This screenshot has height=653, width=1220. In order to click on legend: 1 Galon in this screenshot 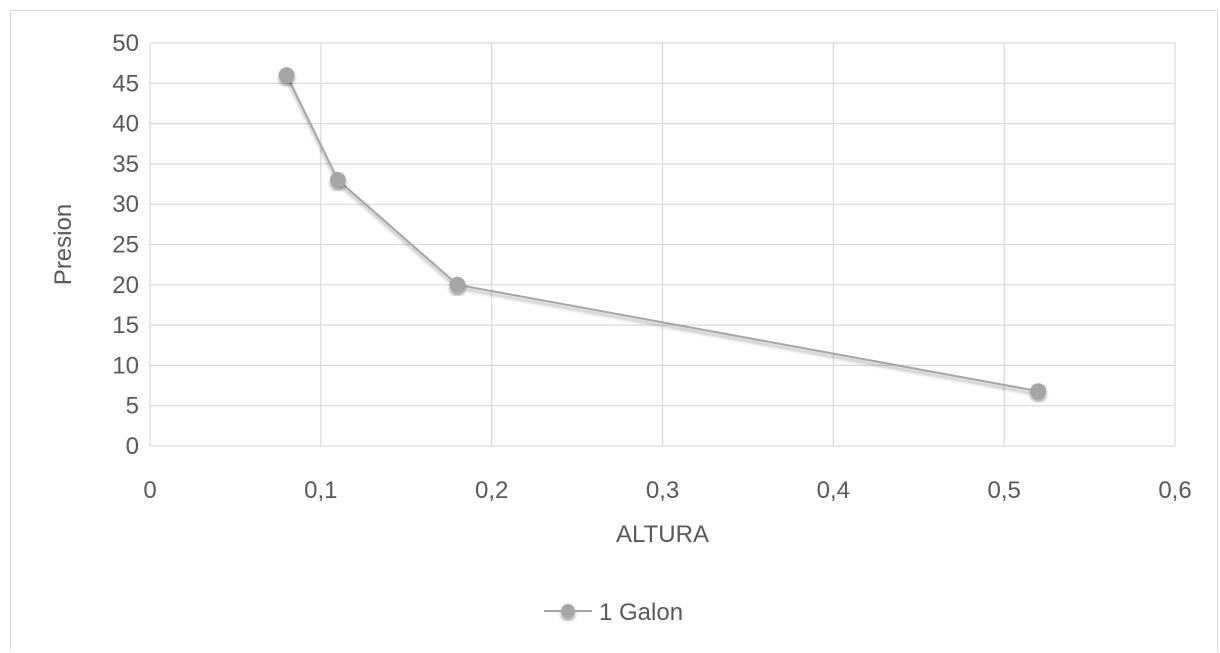, I will do `click(613, 612)`.